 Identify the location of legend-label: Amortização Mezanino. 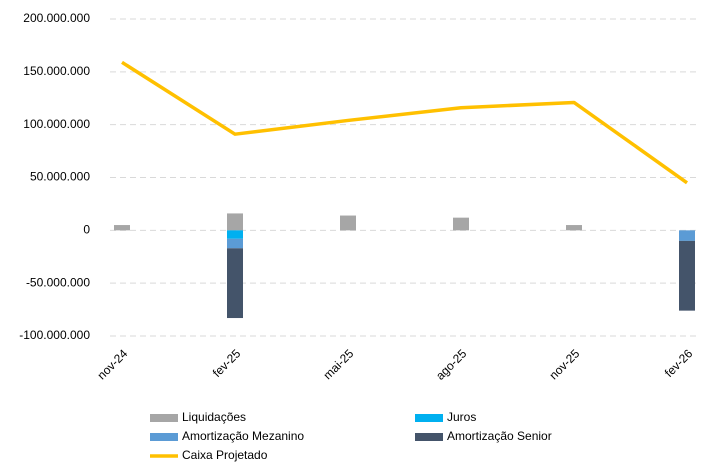
(243, 436).